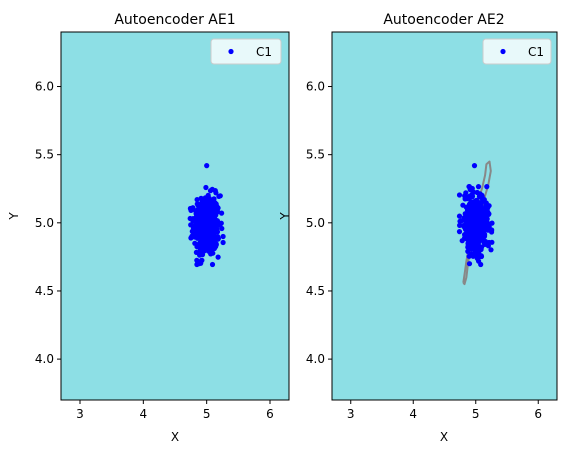 The image size is (567, 455). I want to click on y-tick-label: 6.0, so click(315, 87).